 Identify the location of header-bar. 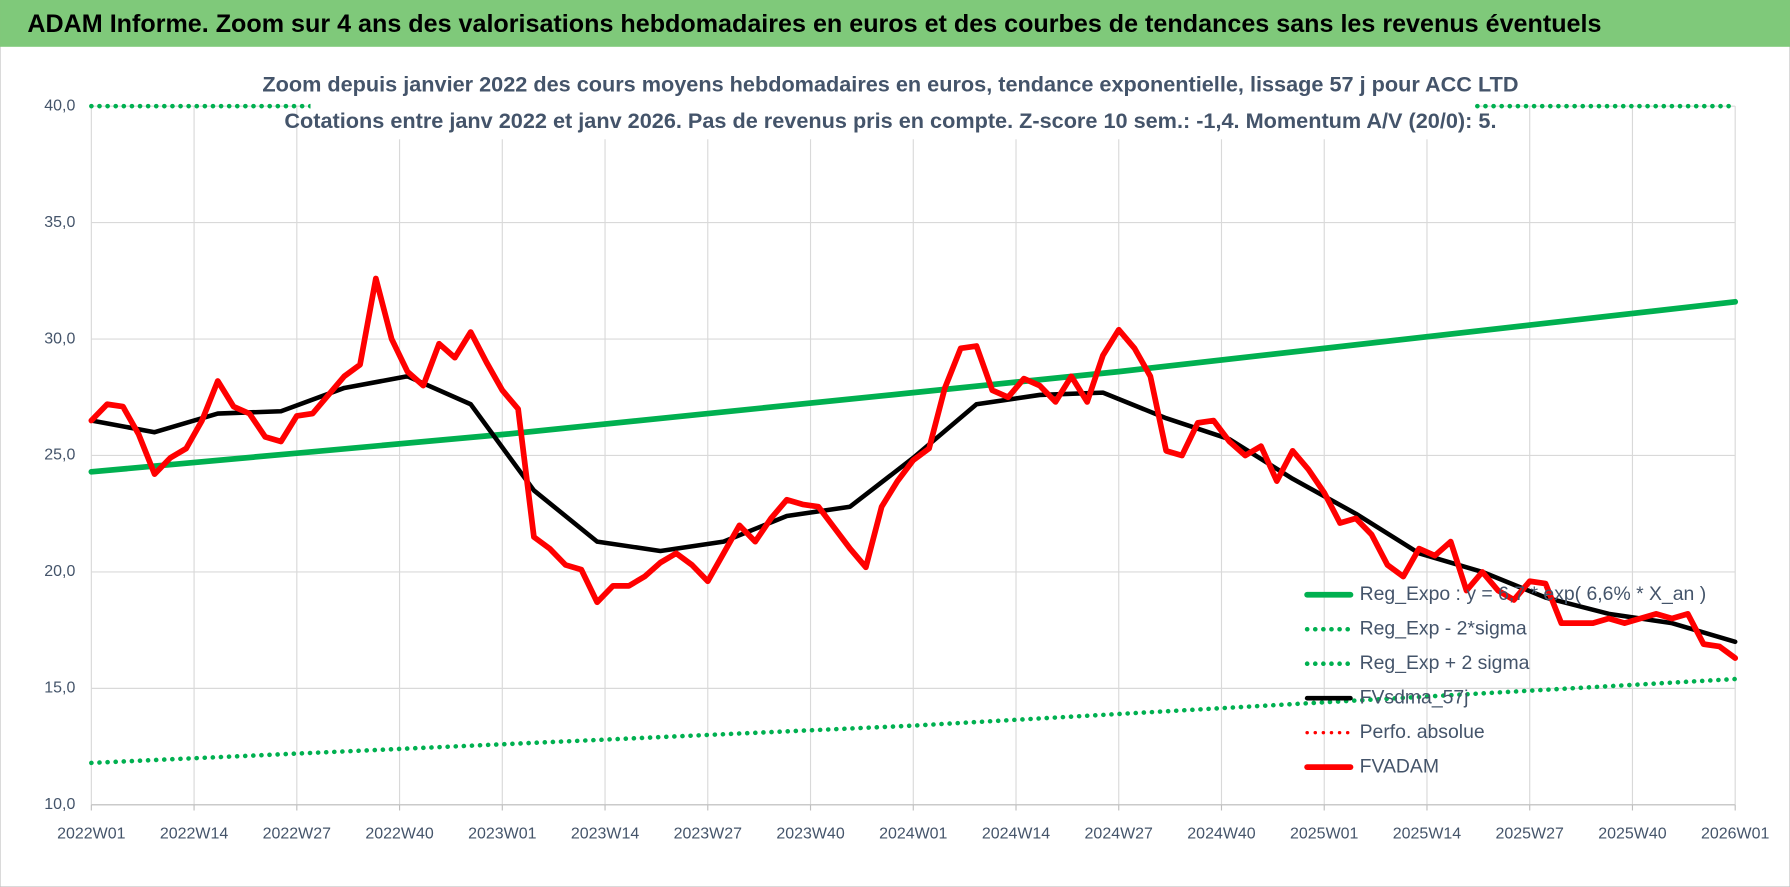
(895, 23).